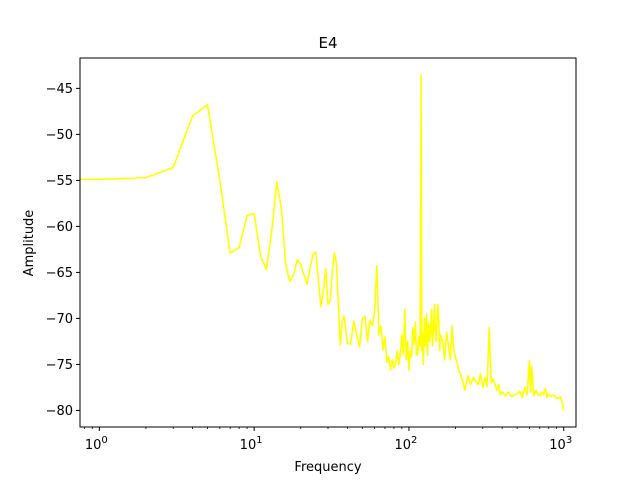  What do you see at coordinates (569, 440) in the screenshot?
I see `x-tick-exponent: 3` at bounding box center [569, 440].